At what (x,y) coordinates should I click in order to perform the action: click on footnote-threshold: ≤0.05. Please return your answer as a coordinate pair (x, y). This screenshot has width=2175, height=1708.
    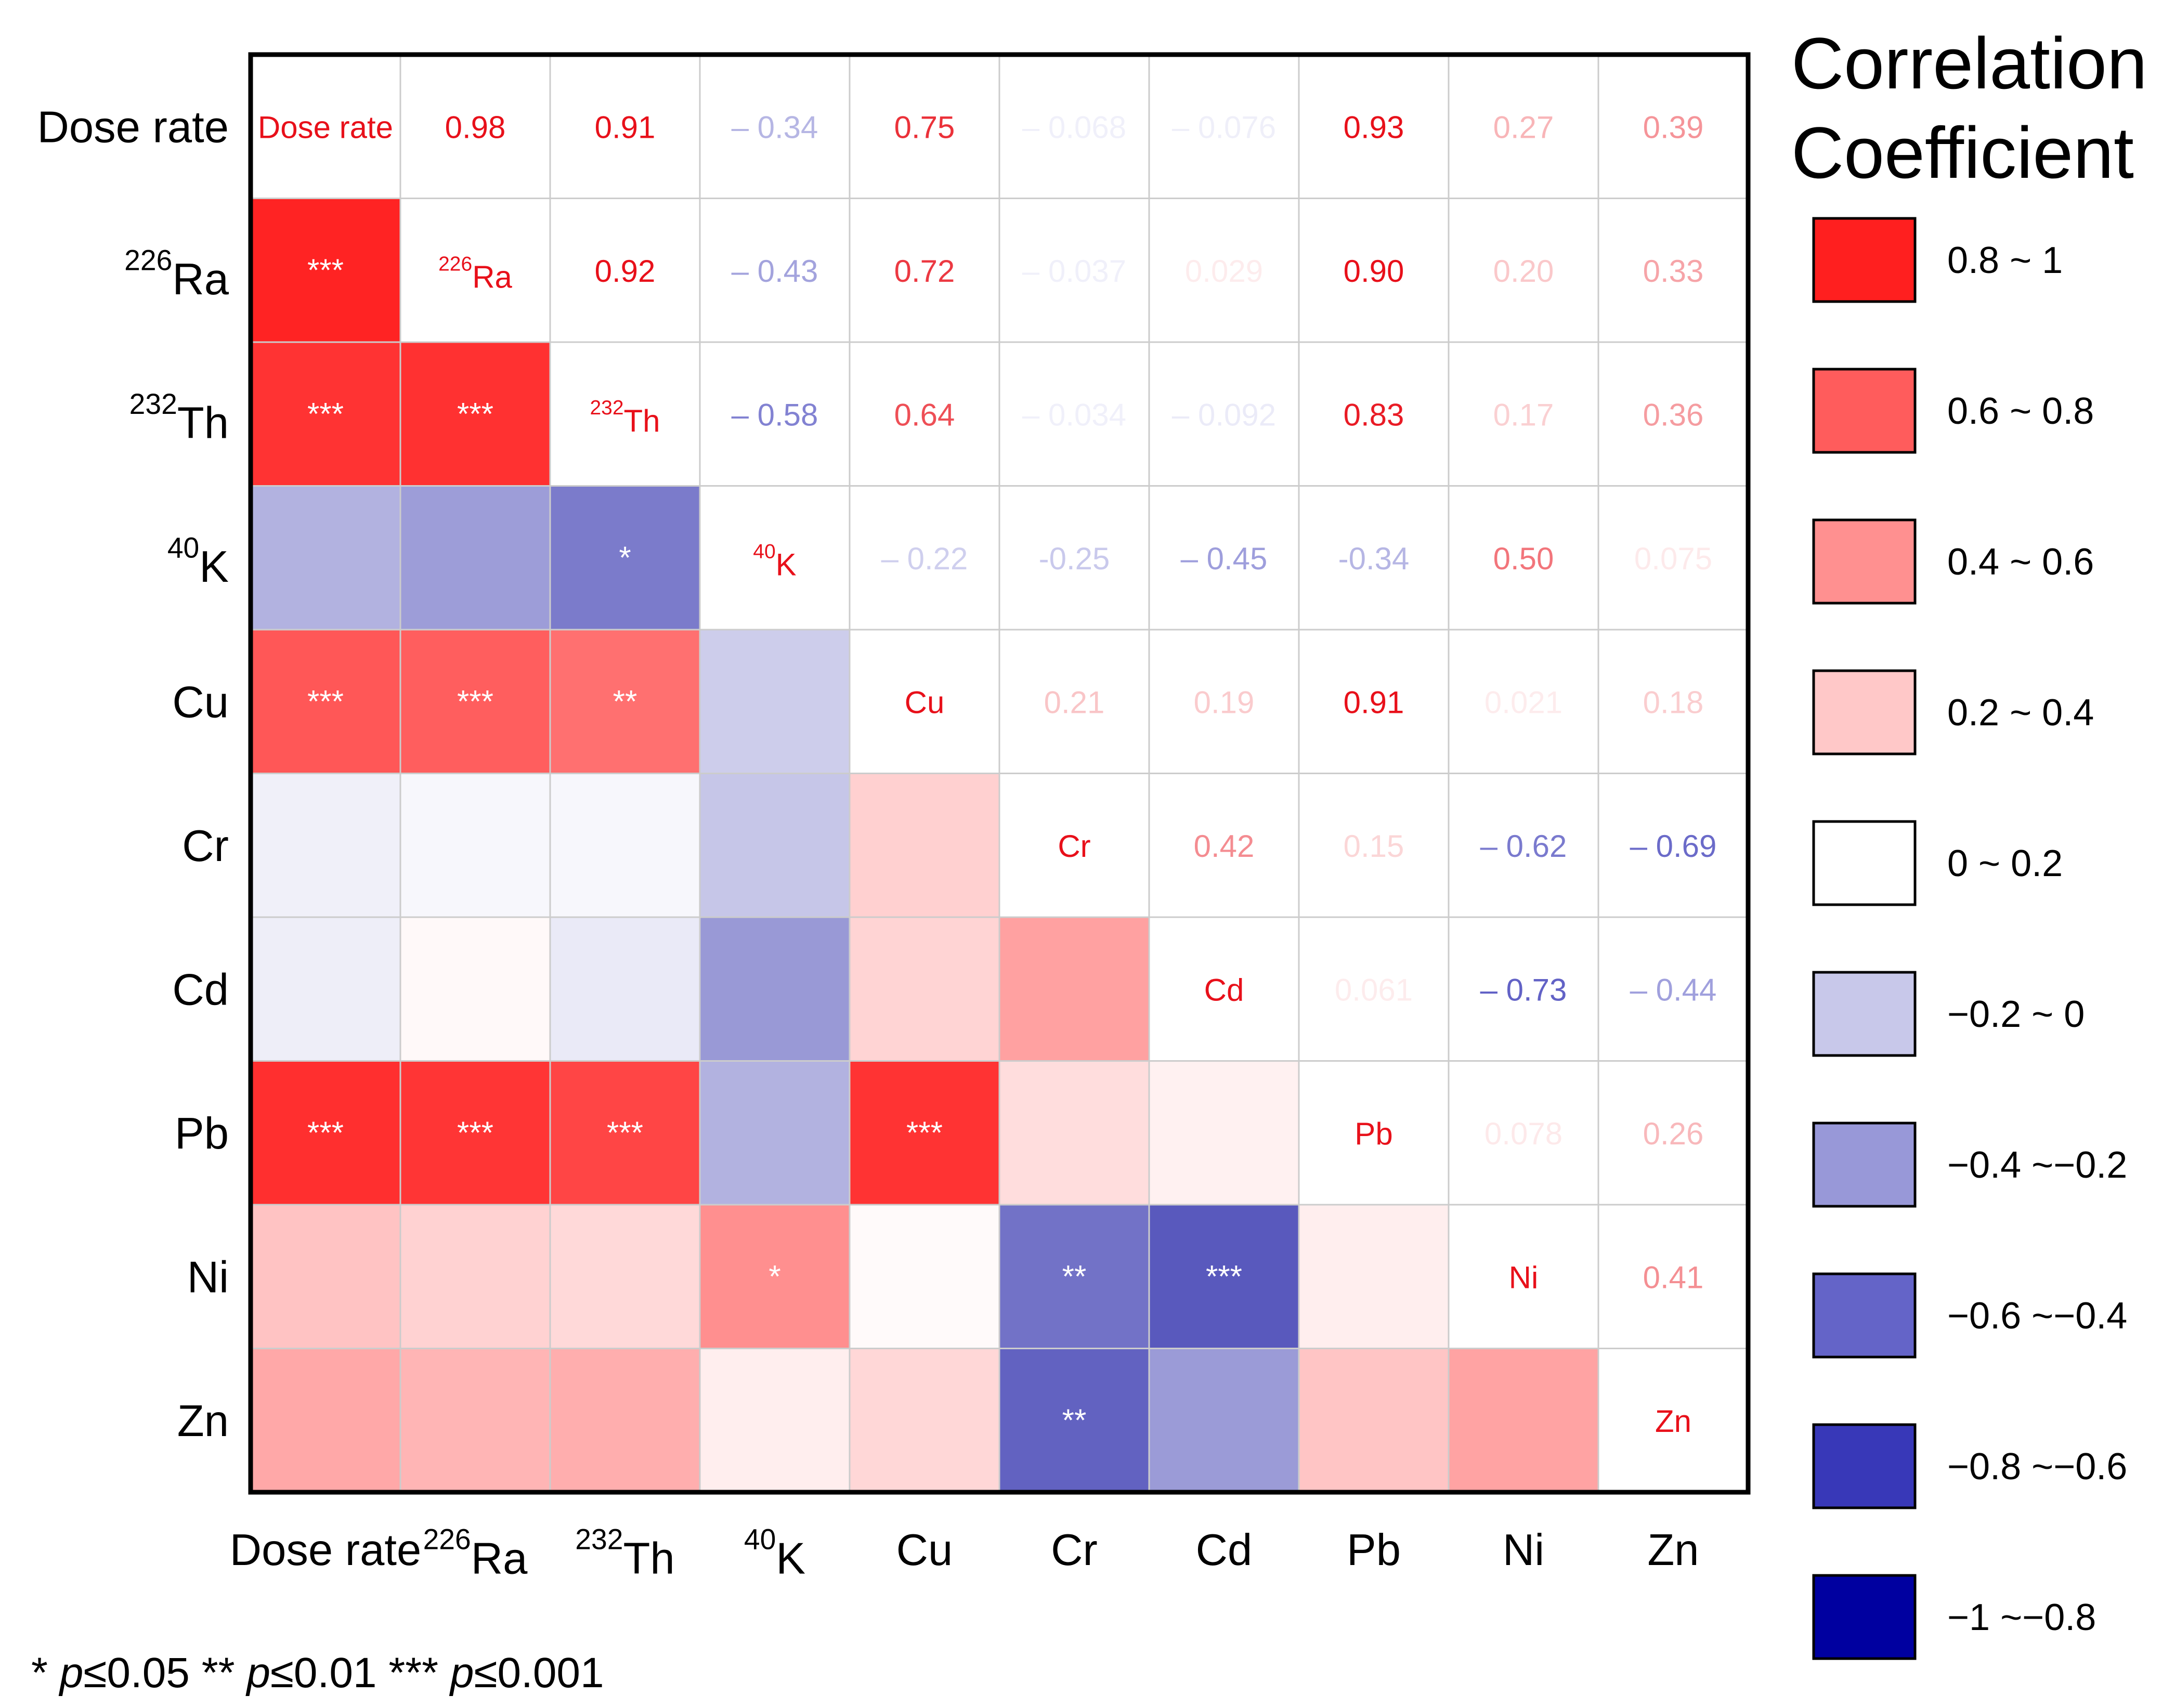
    Looking at the image, I should click on (142, 1673).